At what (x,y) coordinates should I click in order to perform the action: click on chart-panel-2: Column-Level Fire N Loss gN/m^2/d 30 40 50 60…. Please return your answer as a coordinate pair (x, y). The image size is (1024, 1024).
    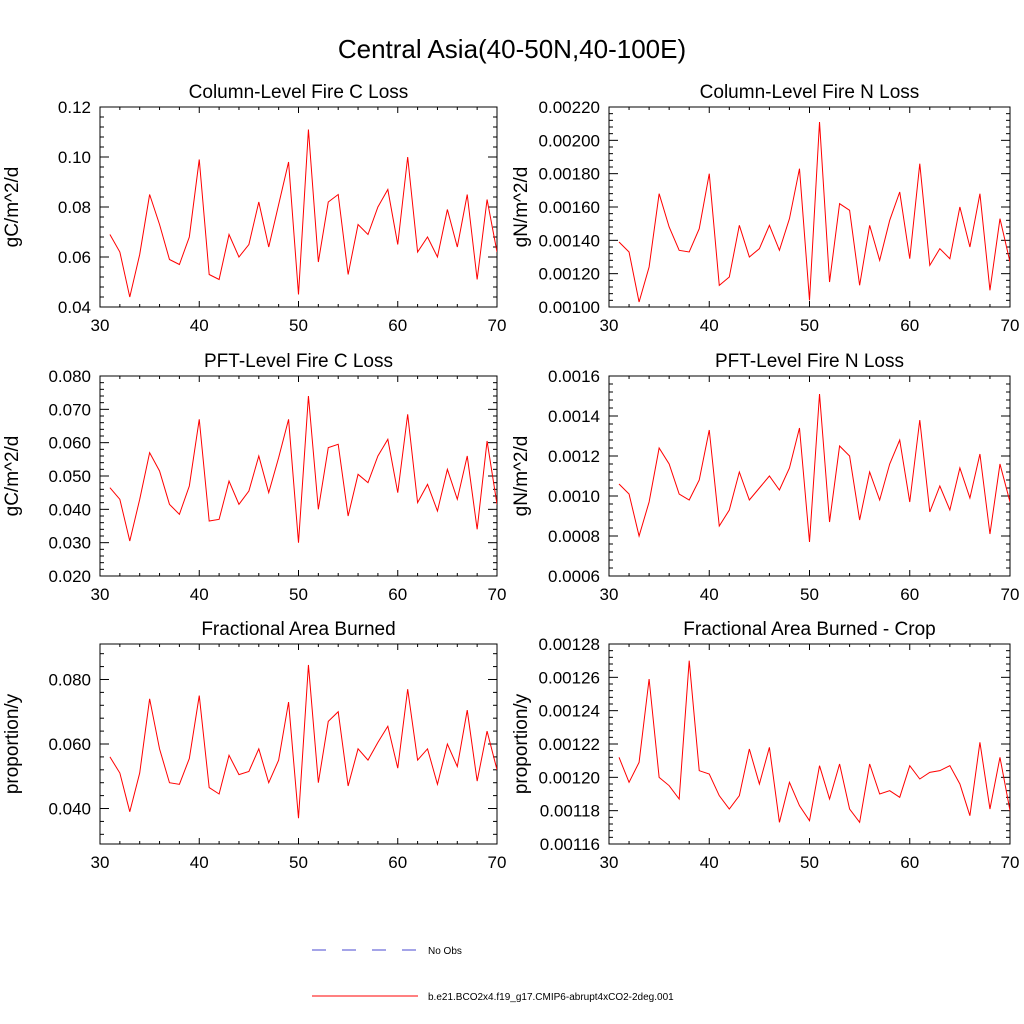
    Looking at the image, I should click on (765, 208).